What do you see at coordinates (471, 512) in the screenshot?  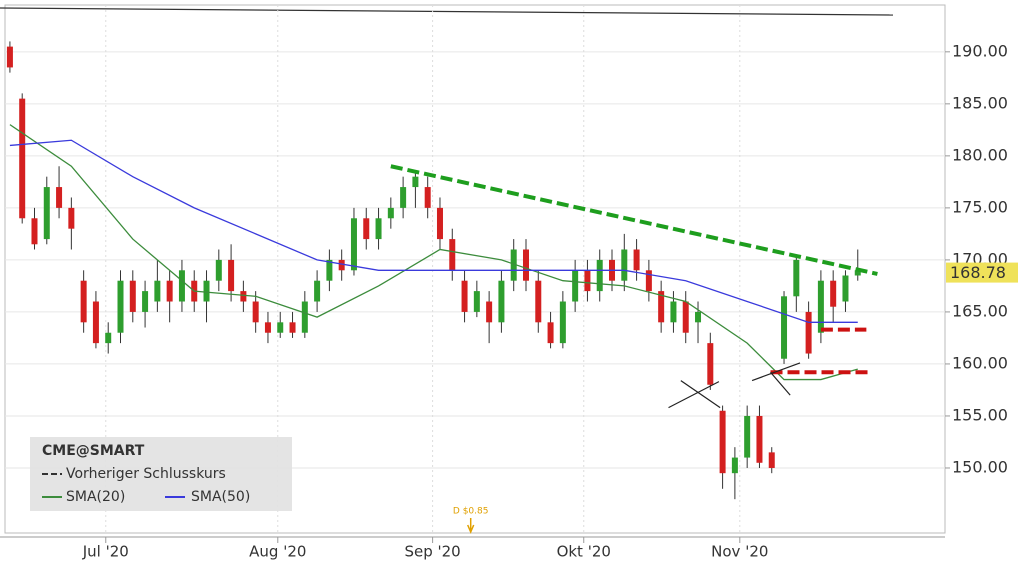 I see `dividend-label: D $0.85` at bounding box center [471, 512].